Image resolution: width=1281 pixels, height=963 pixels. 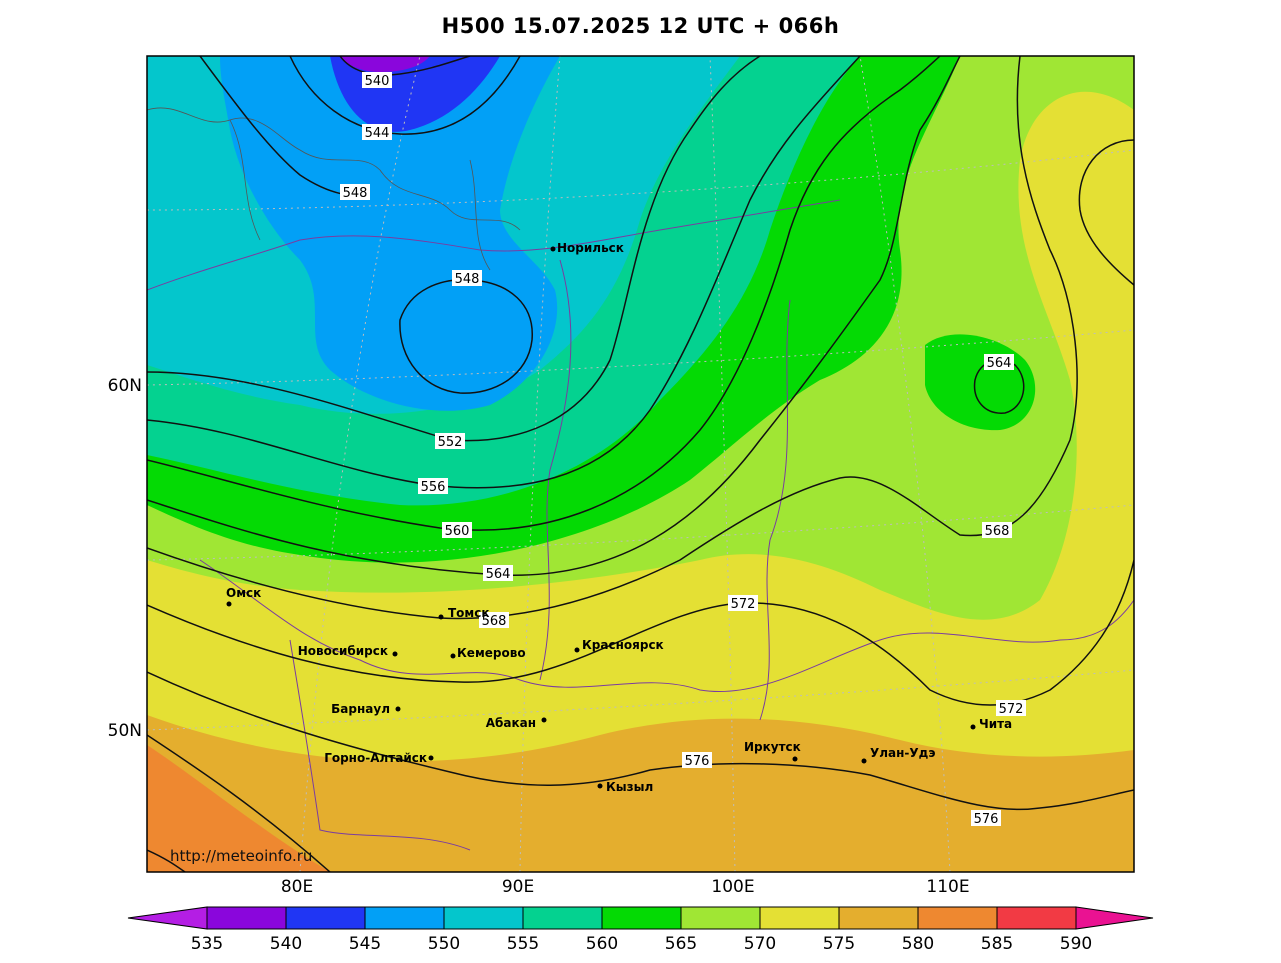 I want to click on city-label: Норильск, so click(x=590, y=248).